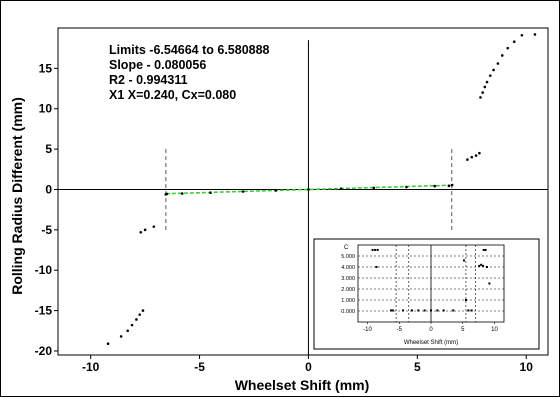 The width and height of the screenshot is (560, 398). What do you see at coordinates (17, 196) in the screenshot?
I see `y-axis-title: Rolling Radius Different (mm)` at bounding box center [17, 196].